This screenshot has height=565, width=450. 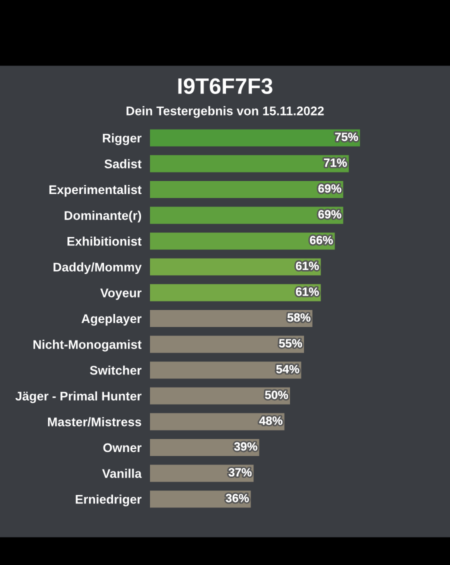 I want to click on y-tick-label: Owner, so click(x=122, y=447).